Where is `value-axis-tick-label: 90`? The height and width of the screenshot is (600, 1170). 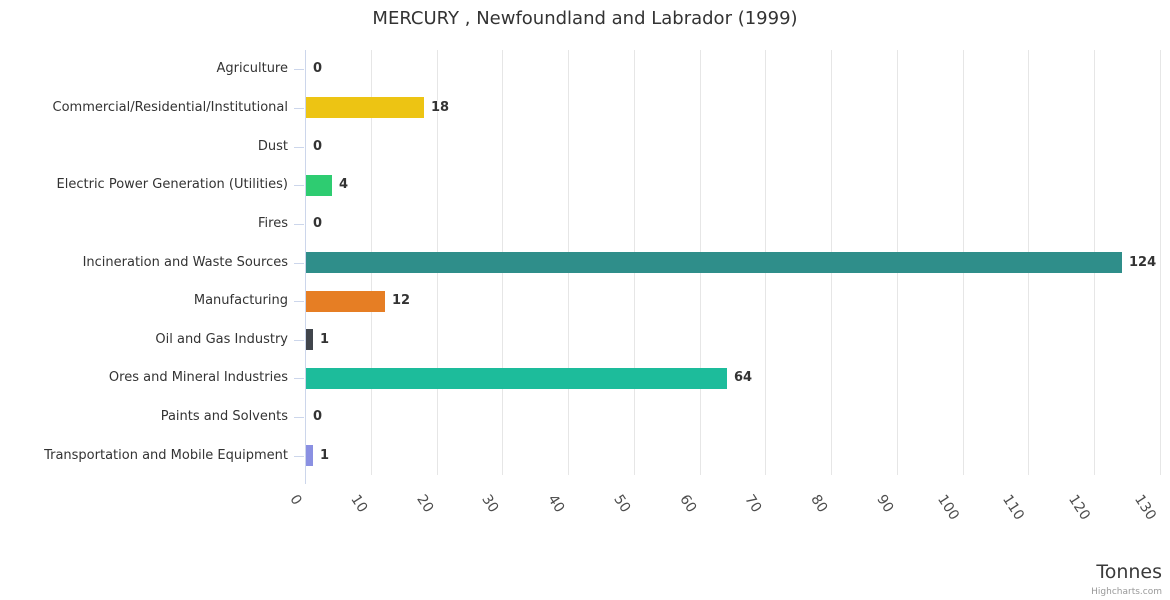
value-axis-tick-label: 90 is located at coordinates (885, 504).